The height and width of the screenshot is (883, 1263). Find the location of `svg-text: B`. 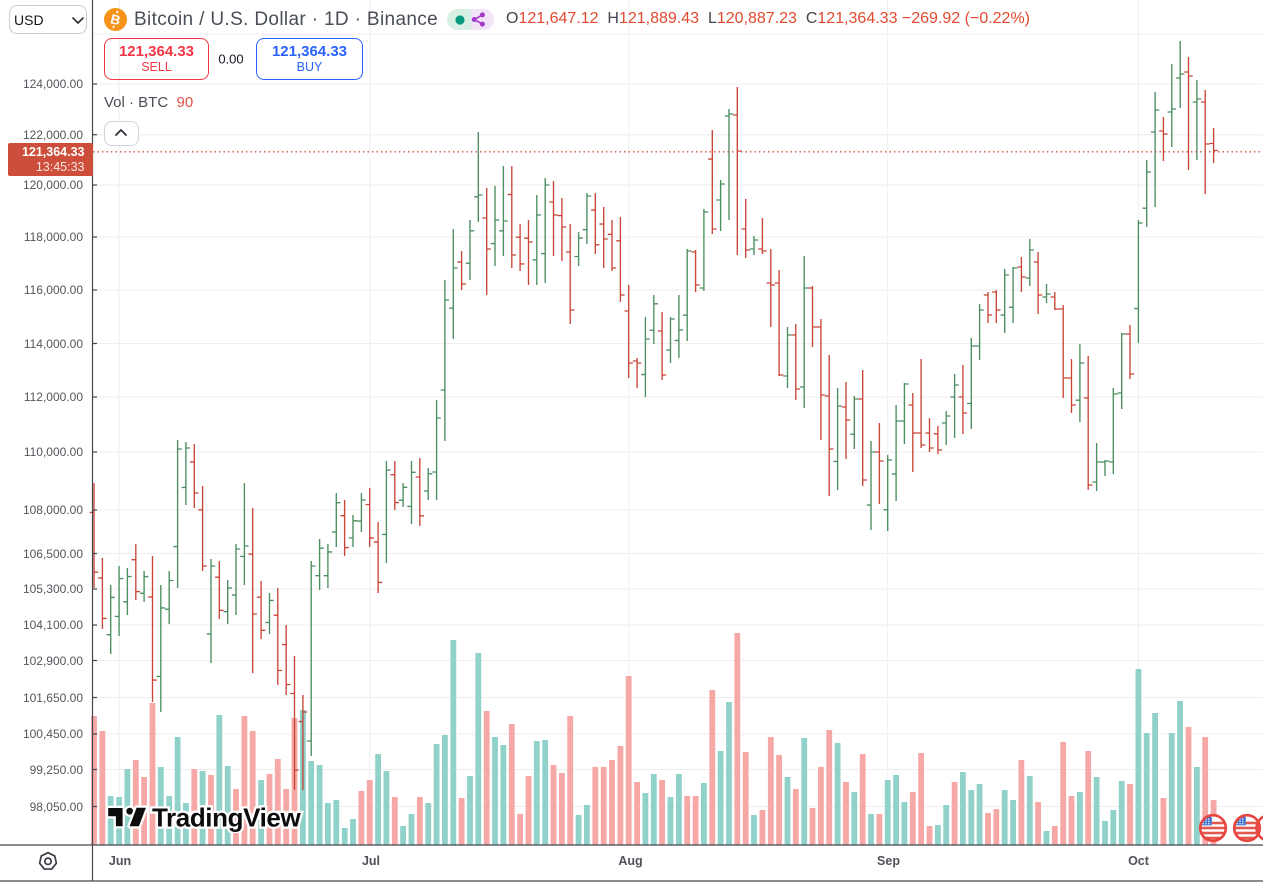

svg-text: B is located at coordinates (115, 19).